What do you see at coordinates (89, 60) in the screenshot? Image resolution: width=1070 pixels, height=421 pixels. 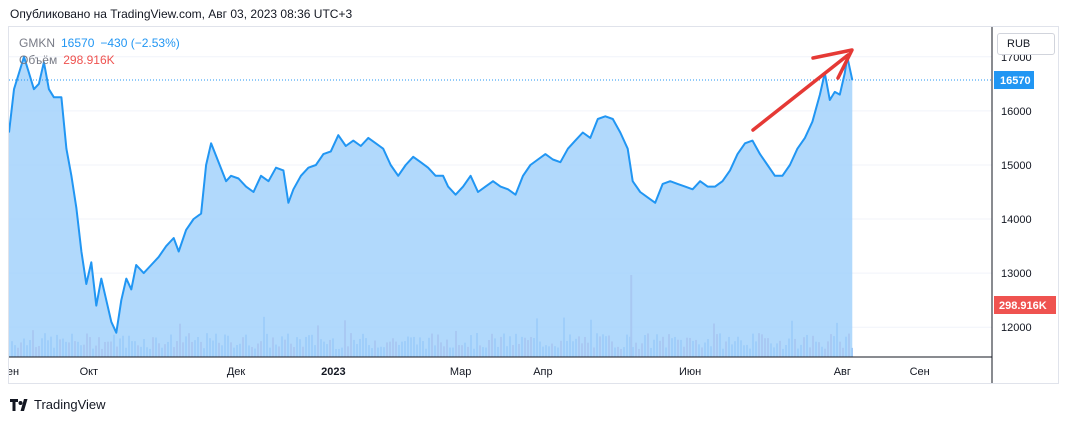 I see `legend-volume-value: 298.916K` at bounding box center [89, 60].